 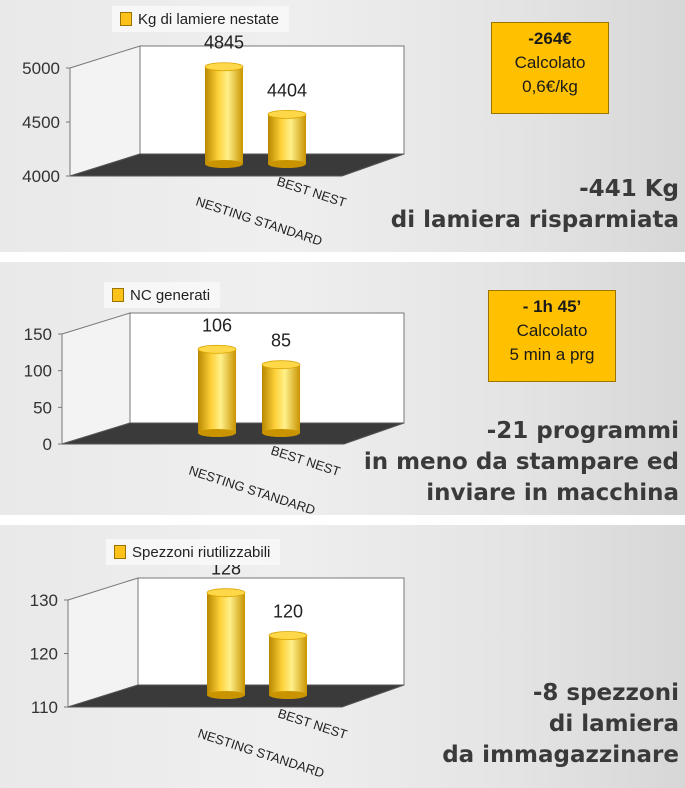 I want to click on callout-line: 0,6€/kg, so click(x=550, y=86).